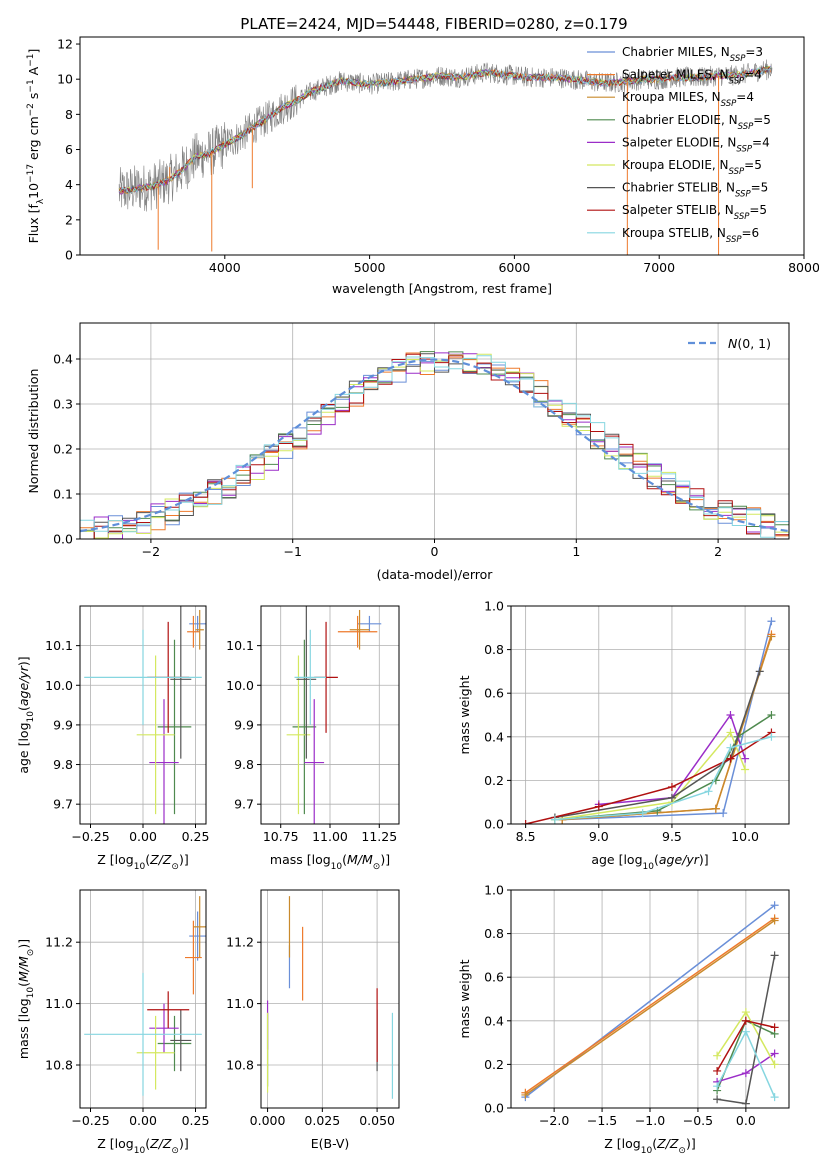 This screenshot has height=1170, width=819. Describe the element at coordinates (746, 1120) in the screenshot. I see `x-tick-label: 0.0` at that location.